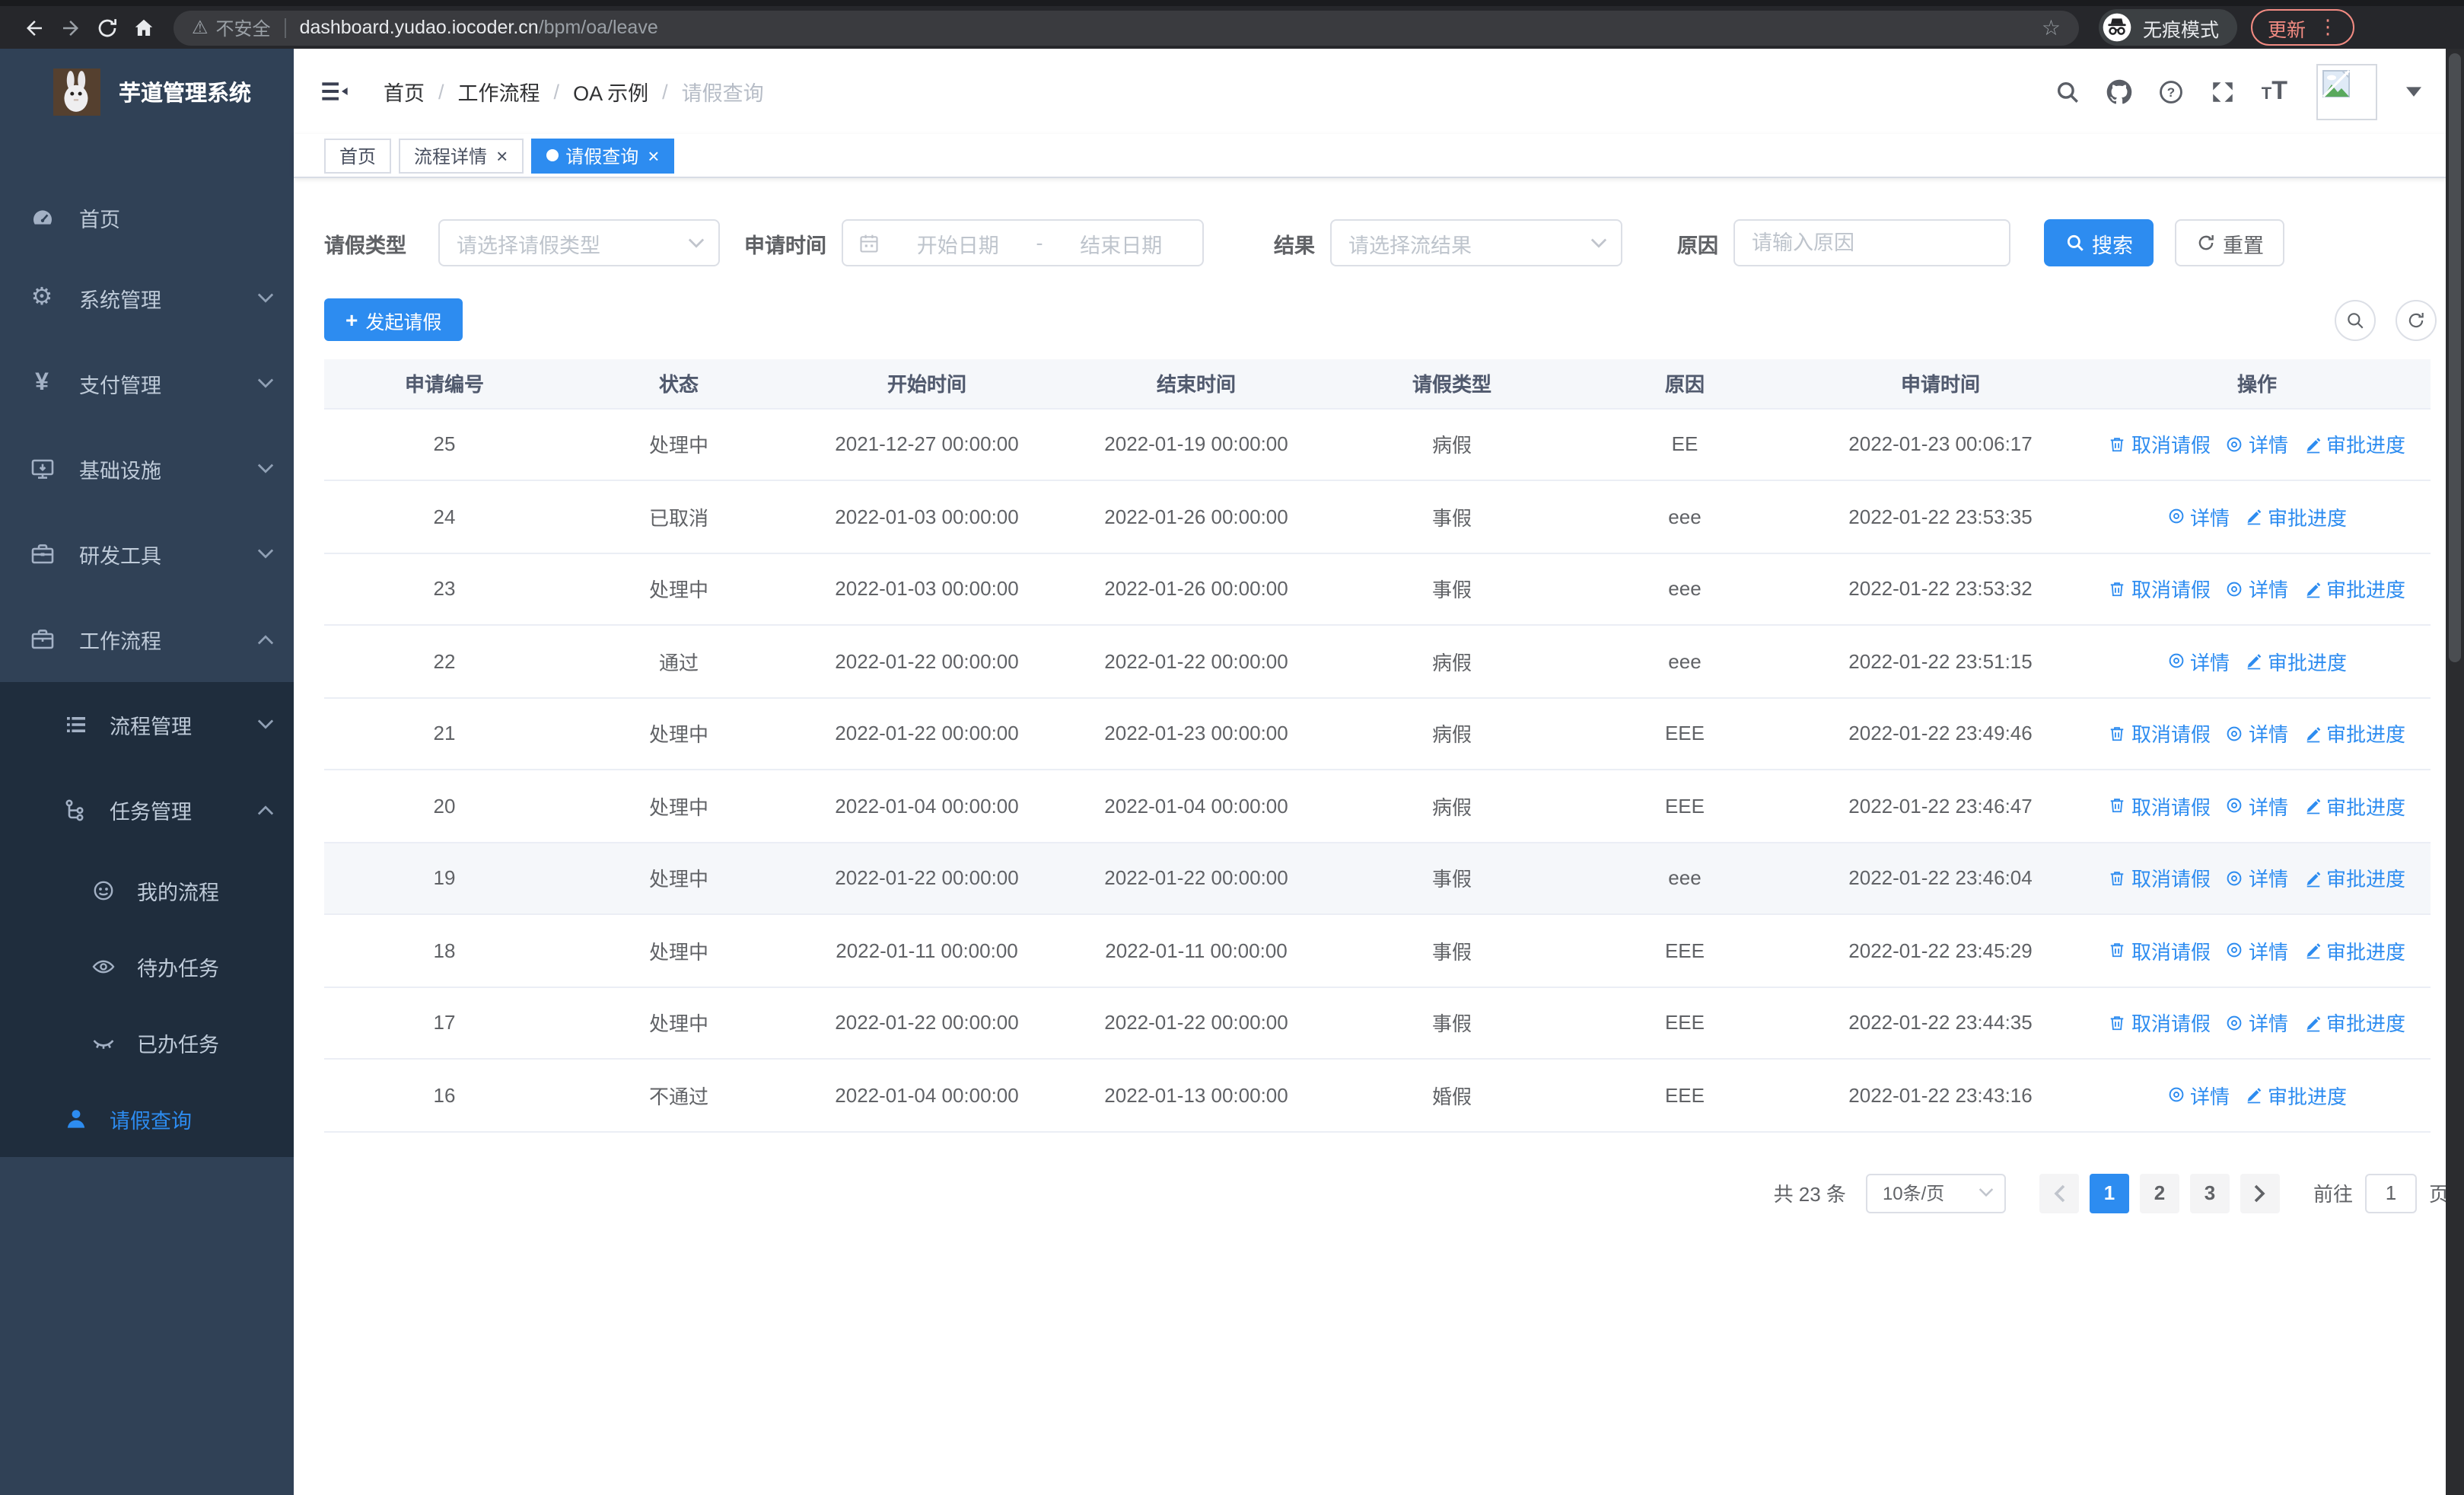 This screenshot has width=2464, height=1495. Describe the element at coordinates (2176, 1095) in the screenshot. I see `view-icon` at that location.